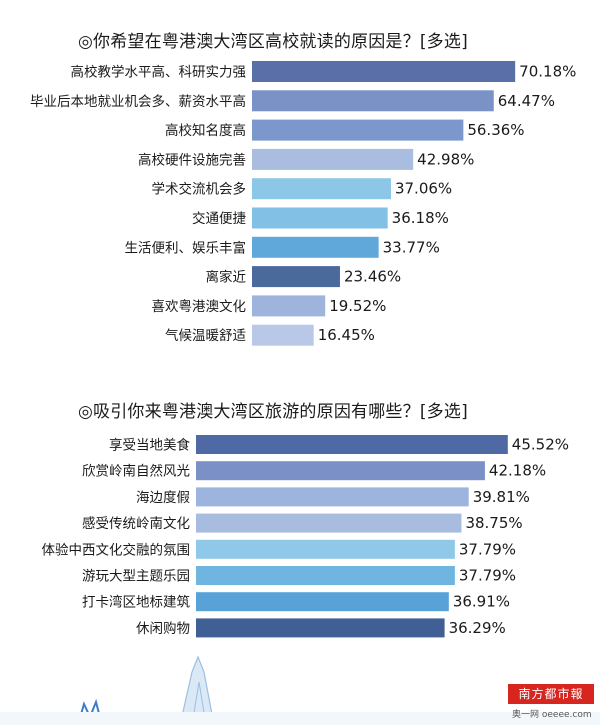 This screenshot has height=725, width=600. Describe the element at coordinates (526, 101) in the screenshot. I see `chart-1-value-label-1: 64.47%` at that location.